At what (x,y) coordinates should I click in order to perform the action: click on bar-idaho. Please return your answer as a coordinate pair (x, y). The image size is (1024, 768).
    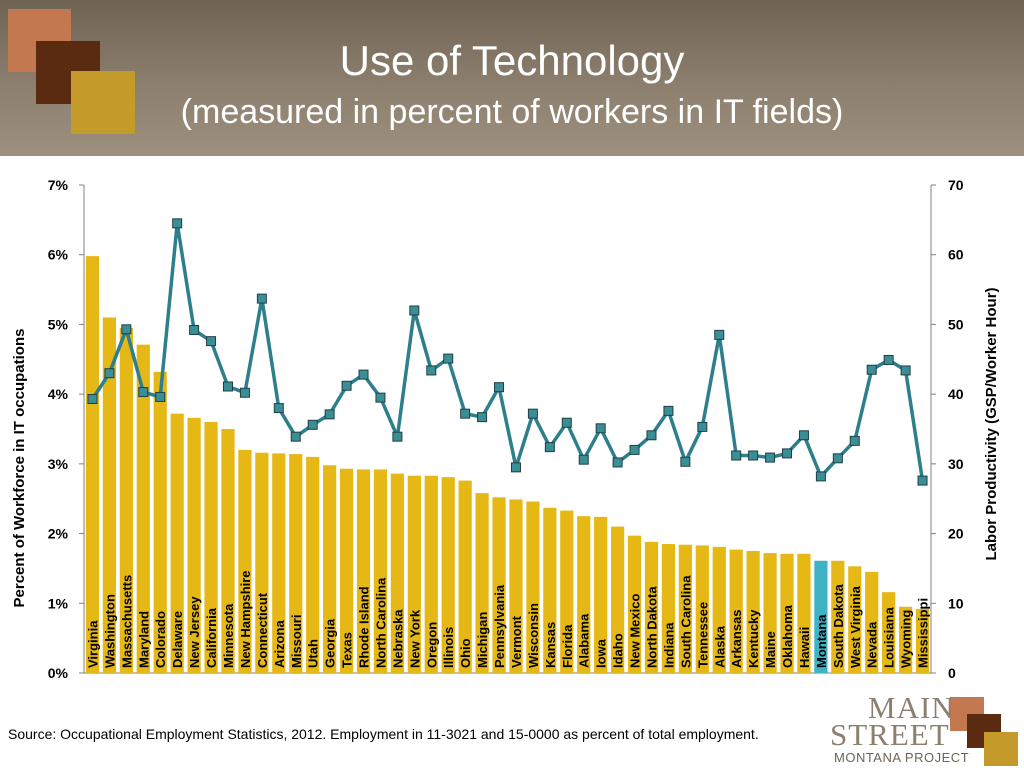
    Looking at the image, I should click on (618, 599).